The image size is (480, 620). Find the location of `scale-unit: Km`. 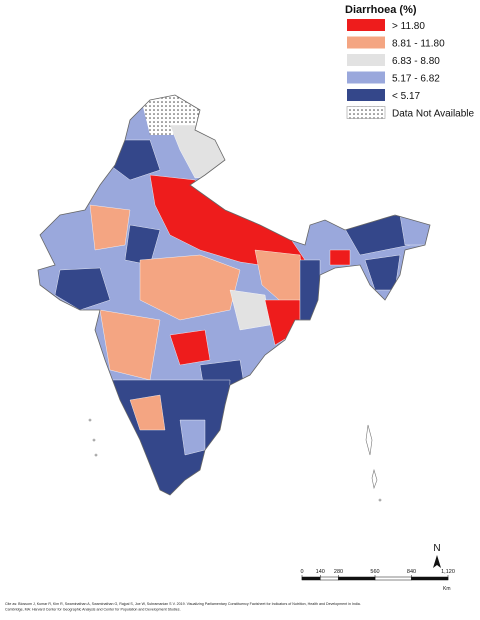

scale-unit: Km is located at coordinates (447, 589).